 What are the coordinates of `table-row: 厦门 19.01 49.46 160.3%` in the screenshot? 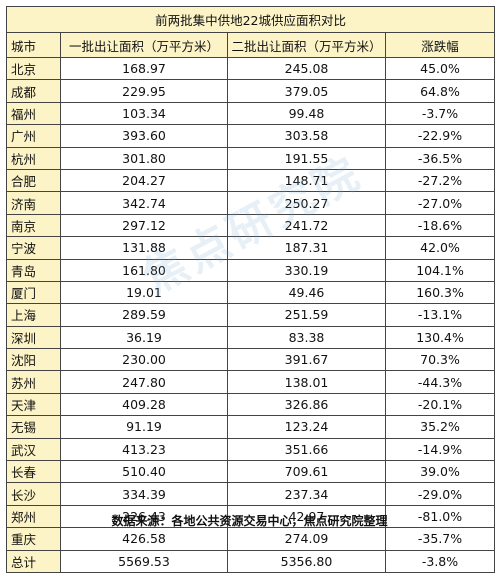 It's located at (251, 292).